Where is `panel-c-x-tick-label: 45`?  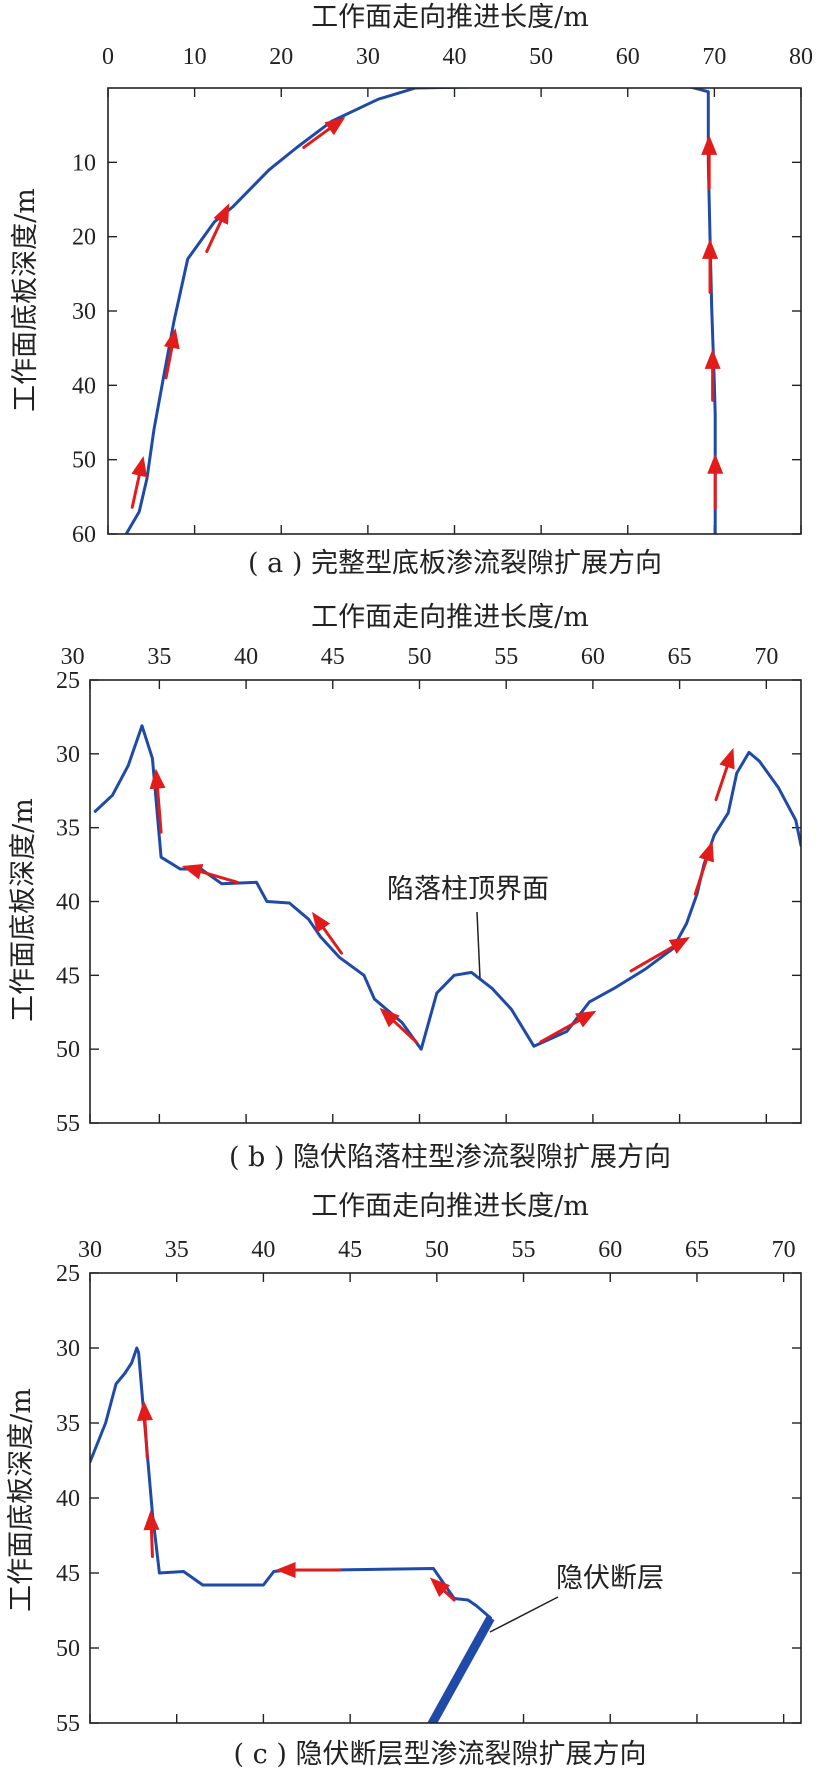
panel-c-x-tick-label: 45 is located at coordinates (350, 1250).